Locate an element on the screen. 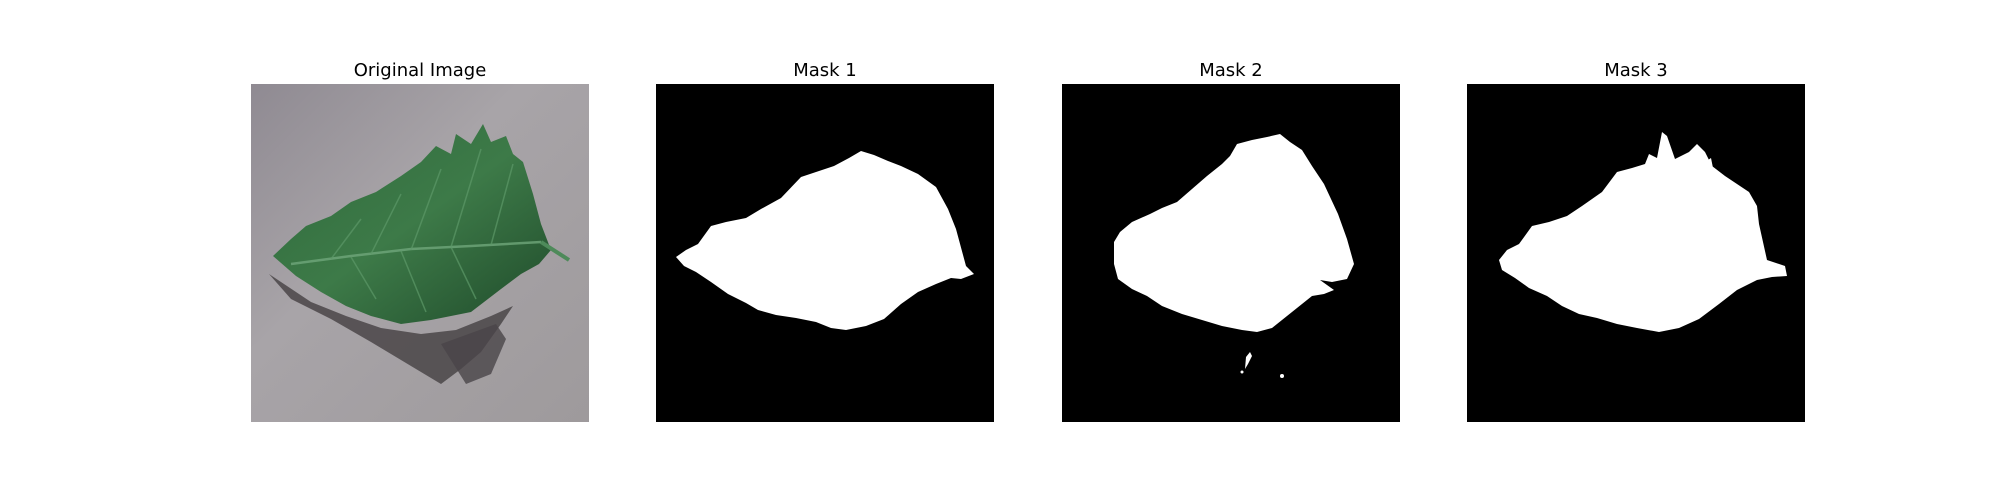 The image size is (2000, 500). mask-3-image is located at coordinates (1636, 253).